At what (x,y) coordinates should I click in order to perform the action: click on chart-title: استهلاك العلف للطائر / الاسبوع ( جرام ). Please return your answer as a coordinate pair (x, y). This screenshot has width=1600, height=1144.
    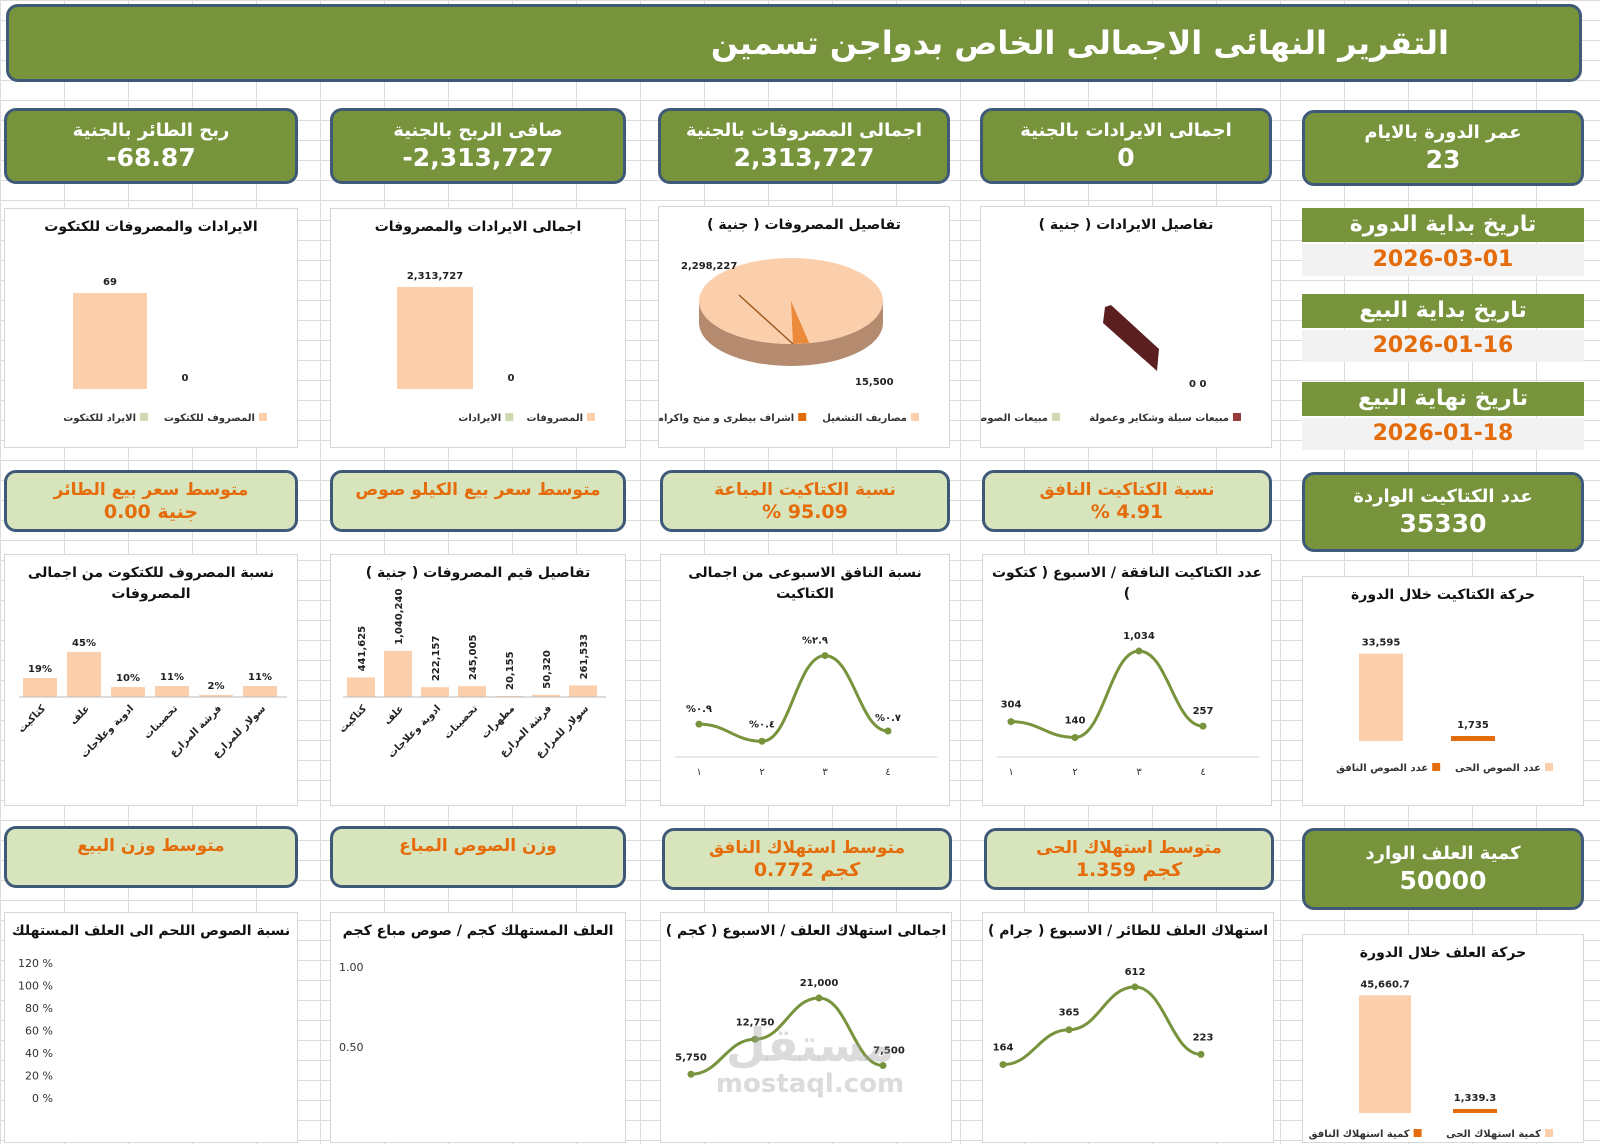
    Looking at the image, I should click on (1128, 931).